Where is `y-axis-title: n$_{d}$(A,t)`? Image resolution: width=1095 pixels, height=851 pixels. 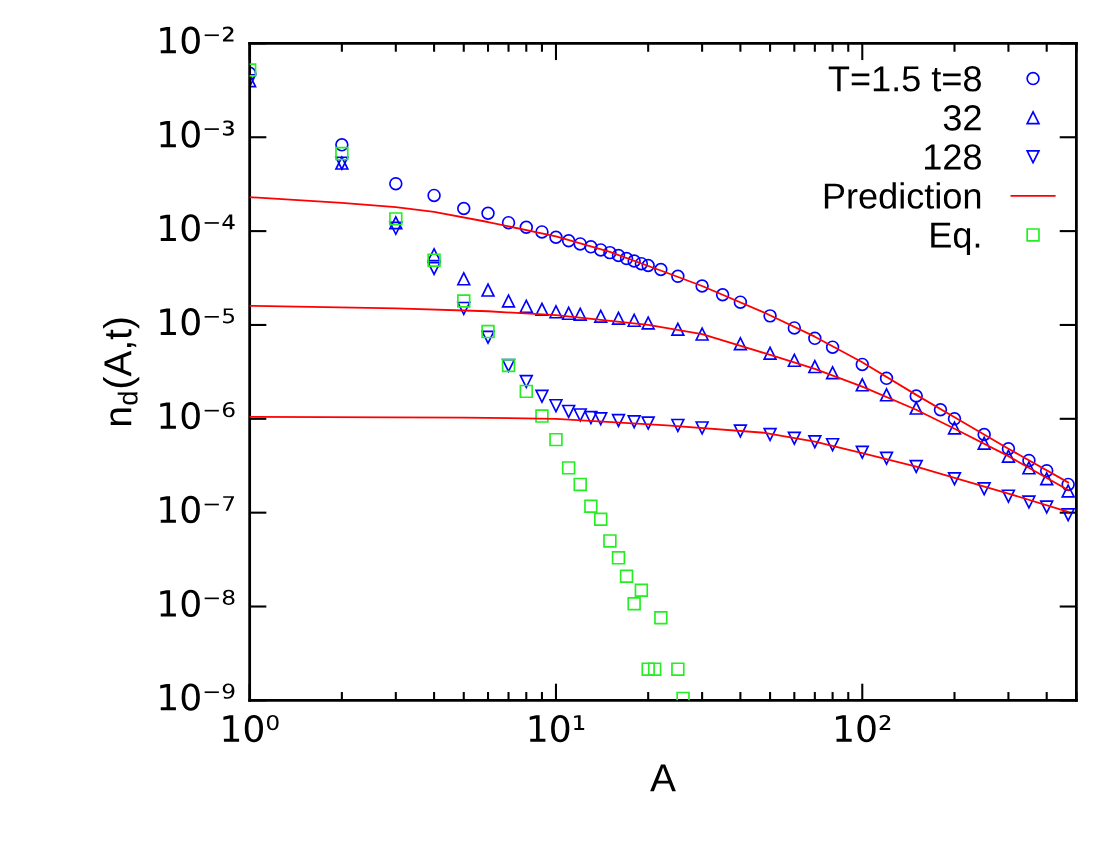
y-axis-title: n$_{d}$(A,t) is located at coordinates (121, 372).